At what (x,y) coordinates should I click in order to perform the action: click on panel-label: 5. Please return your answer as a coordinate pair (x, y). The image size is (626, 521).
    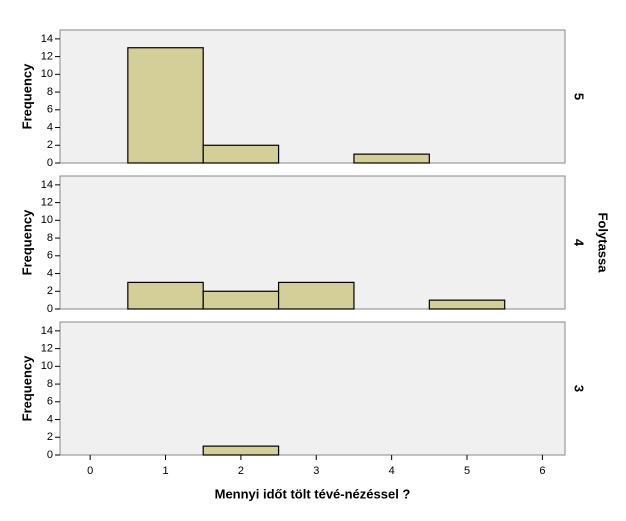
    Looking at the image, I should click on (579, 96).